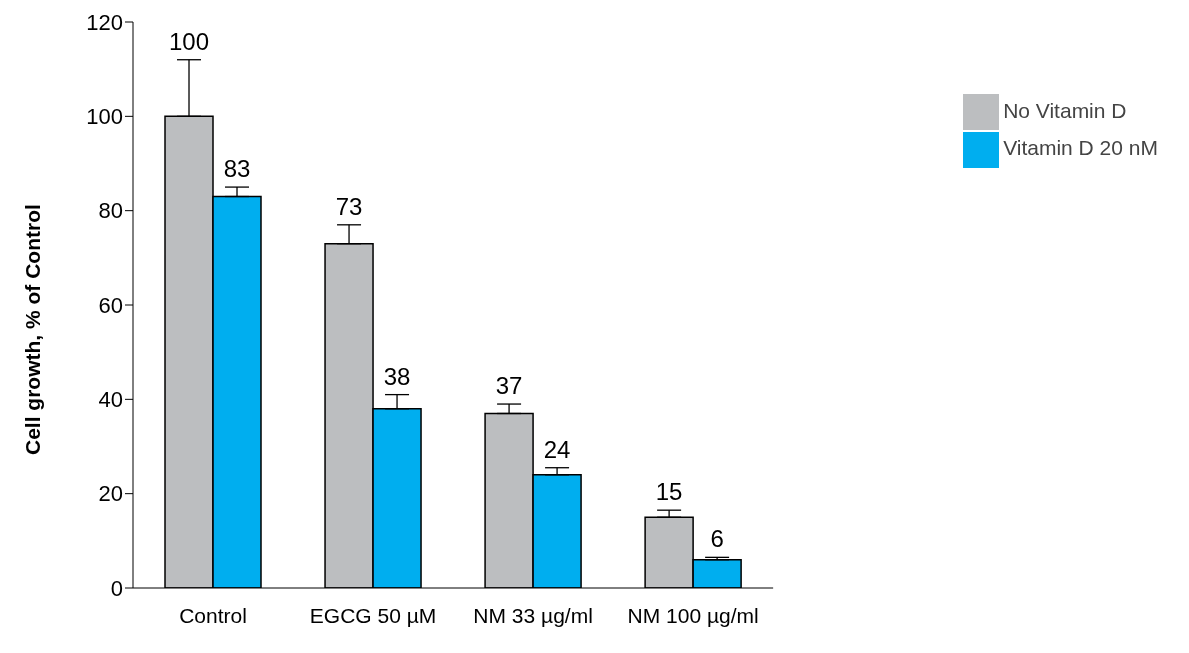 This screenshot has height=653, width=1189. Describe the element at coordinates (104, 22) in the screenshot. I see `y-tick-label: 120` at that location.